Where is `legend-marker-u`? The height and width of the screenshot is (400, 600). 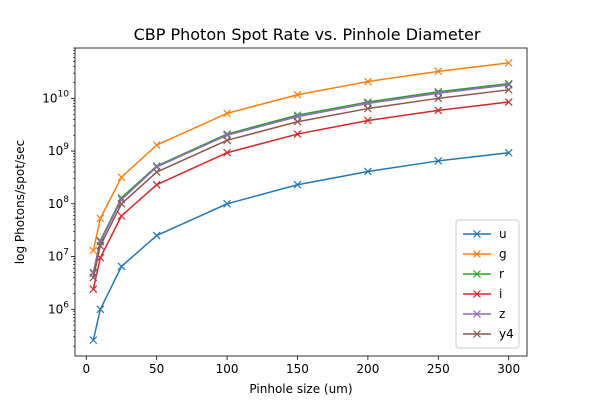 legend-marker-u is located at coordinates (477, 234).